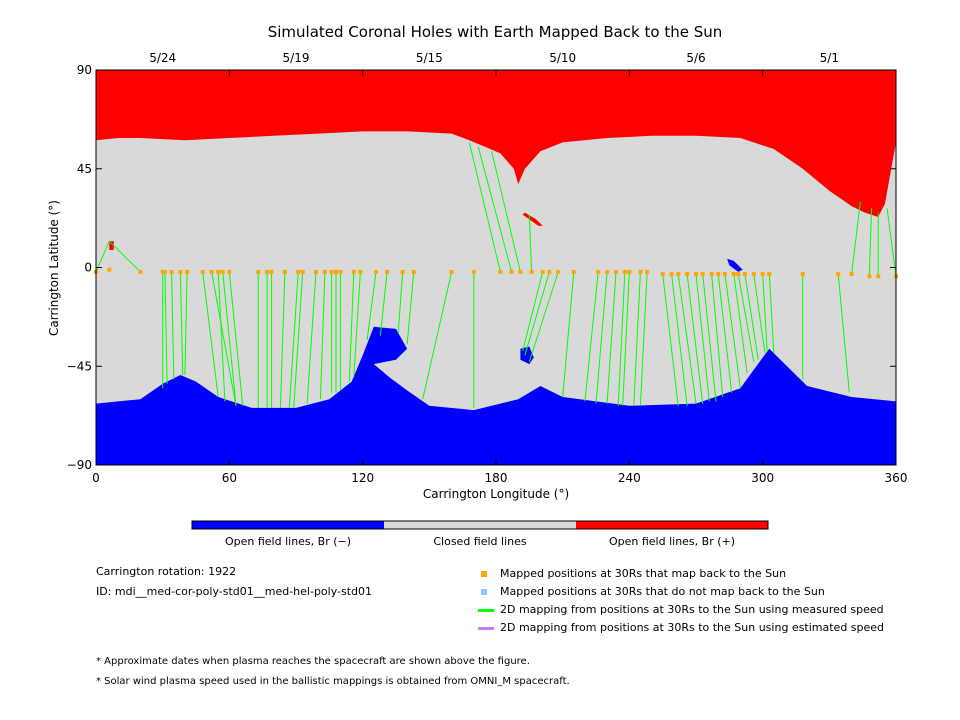 The image size is (960, 720). Describe the element at coordinates (288, 525) in the screenshot. I see `color-bar-negative` at that location.